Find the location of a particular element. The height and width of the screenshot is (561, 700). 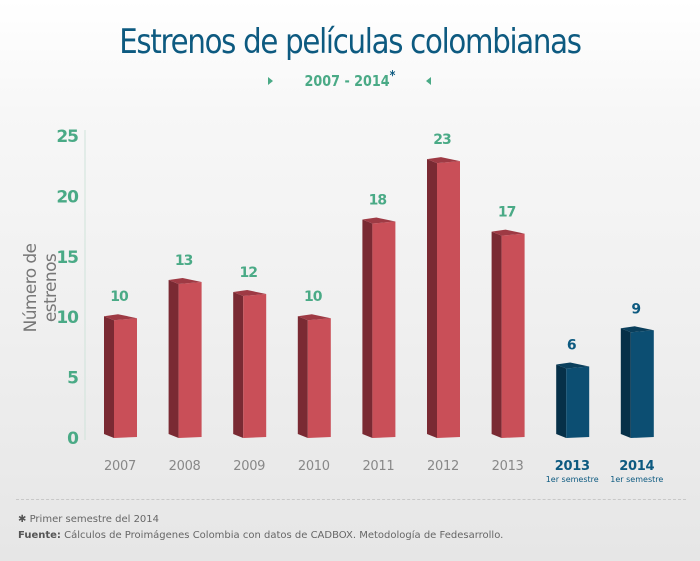

triangle-left-icon is located at coordinates (428, 81).